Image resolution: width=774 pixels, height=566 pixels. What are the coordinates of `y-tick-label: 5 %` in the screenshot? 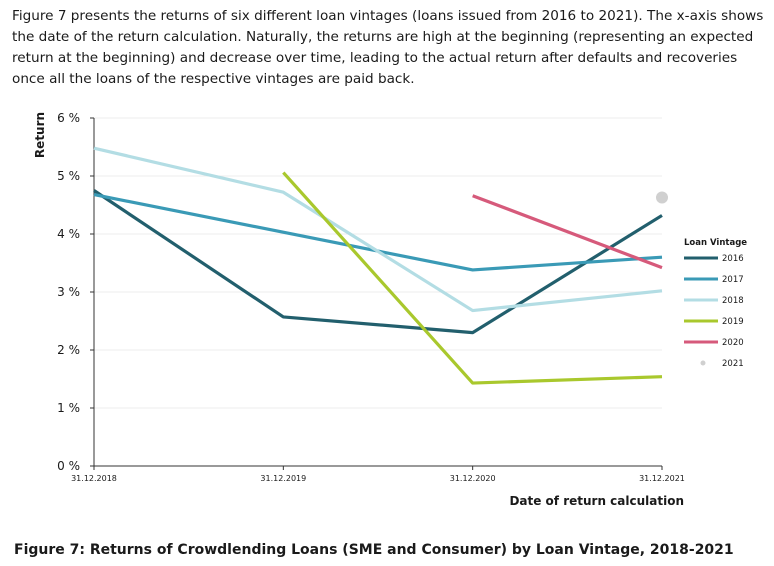 It's located at (68, 176).